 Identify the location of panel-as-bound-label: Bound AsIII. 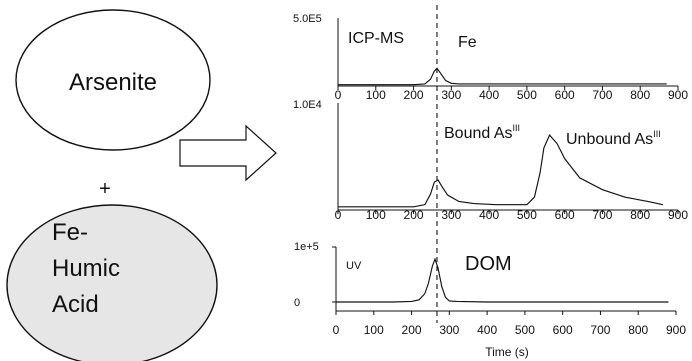
(482, 132).